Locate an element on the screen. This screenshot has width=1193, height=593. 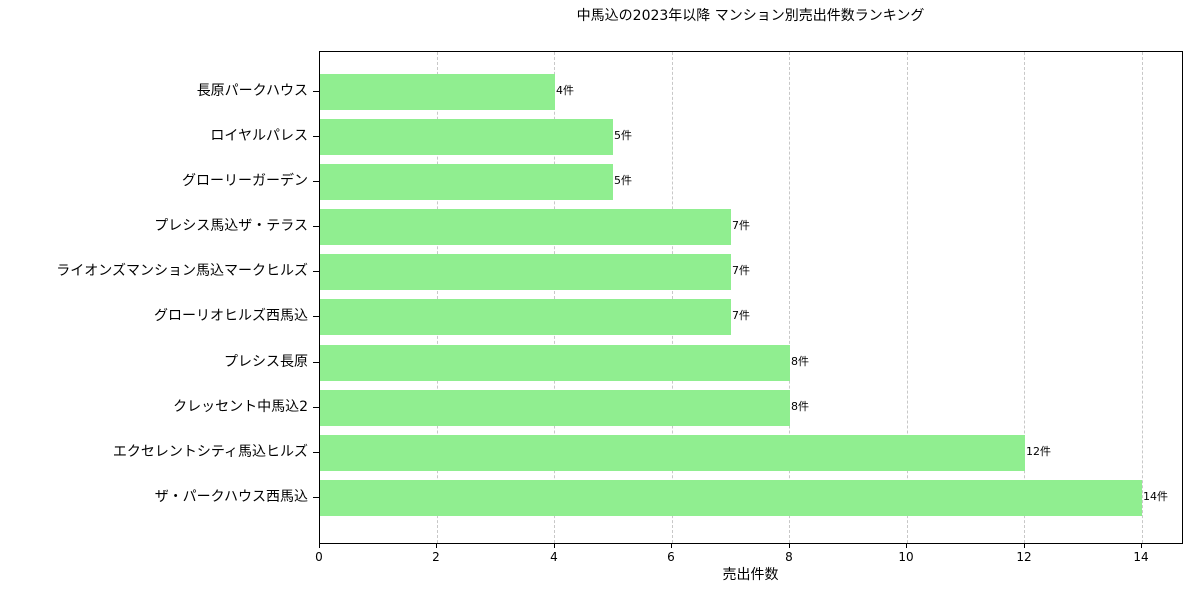
y-tick-label: クレッセント中馬込2 is located at coordinates (240, 407).